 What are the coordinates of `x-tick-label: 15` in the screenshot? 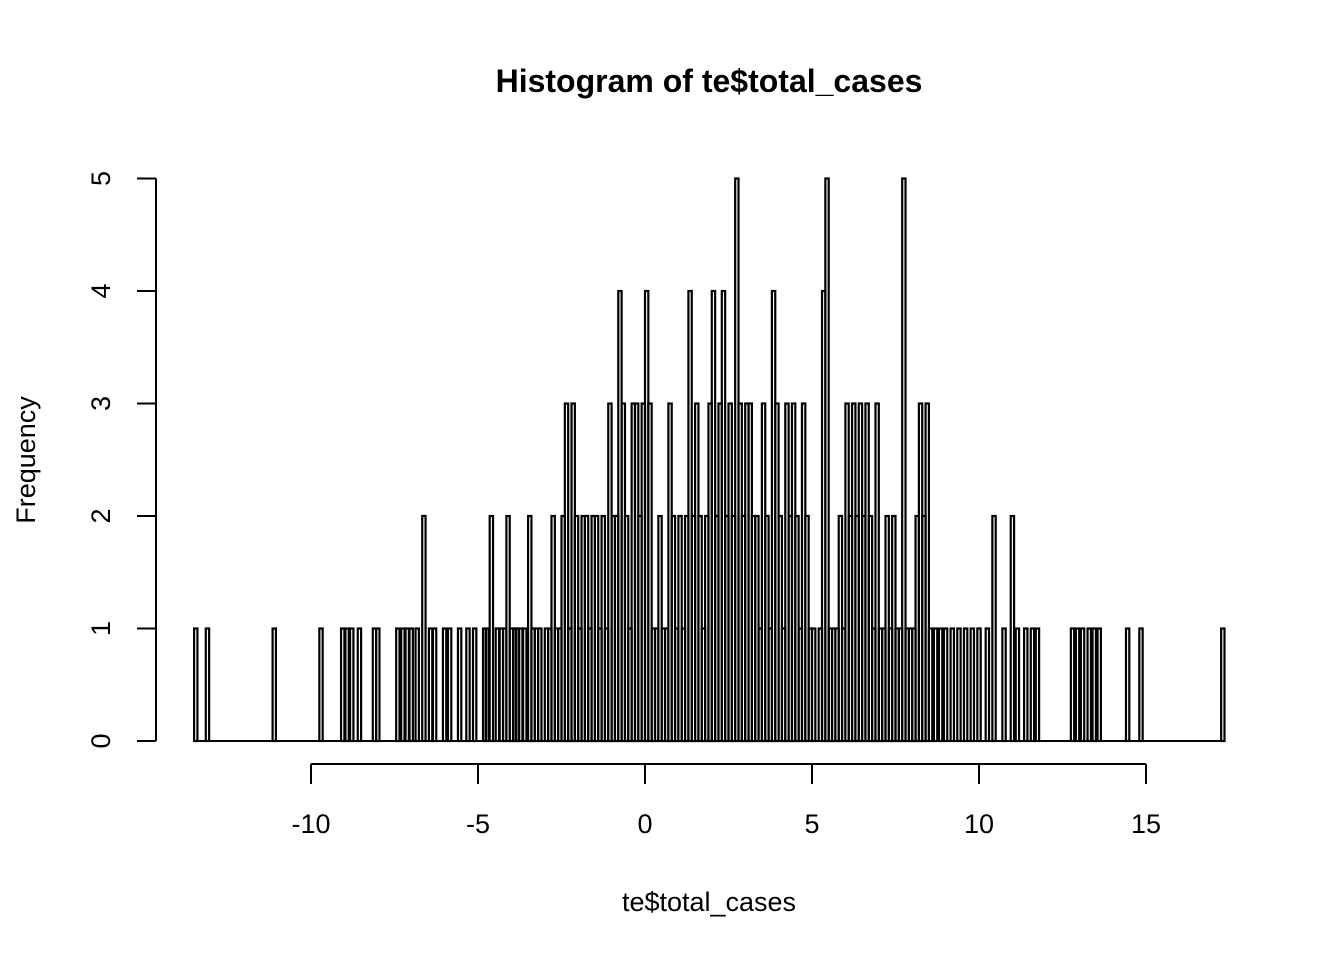 It's located at (1146, 824).